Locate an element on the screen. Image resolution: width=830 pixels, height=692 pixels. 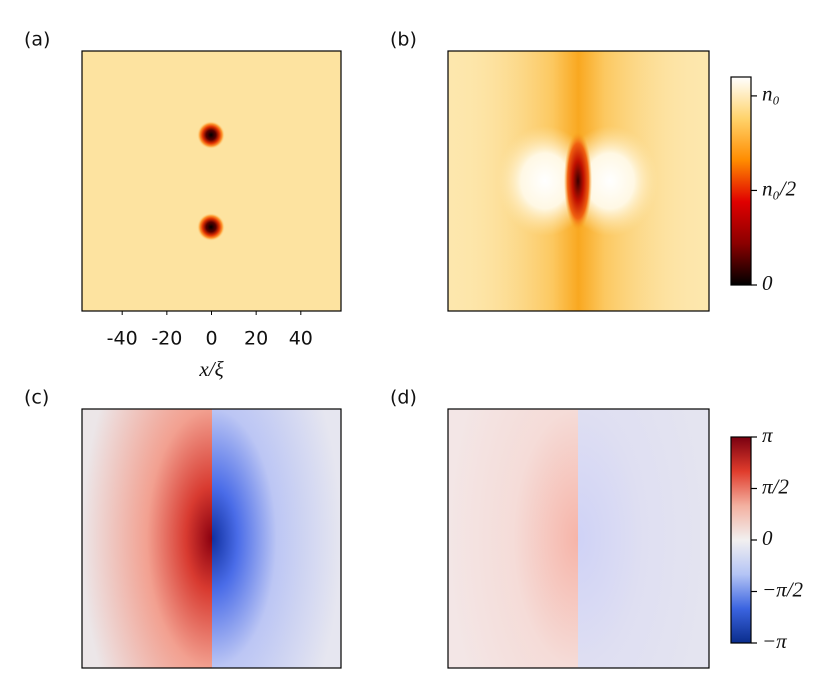
x-tick-label: 0 is located at coordinates (211, 339).